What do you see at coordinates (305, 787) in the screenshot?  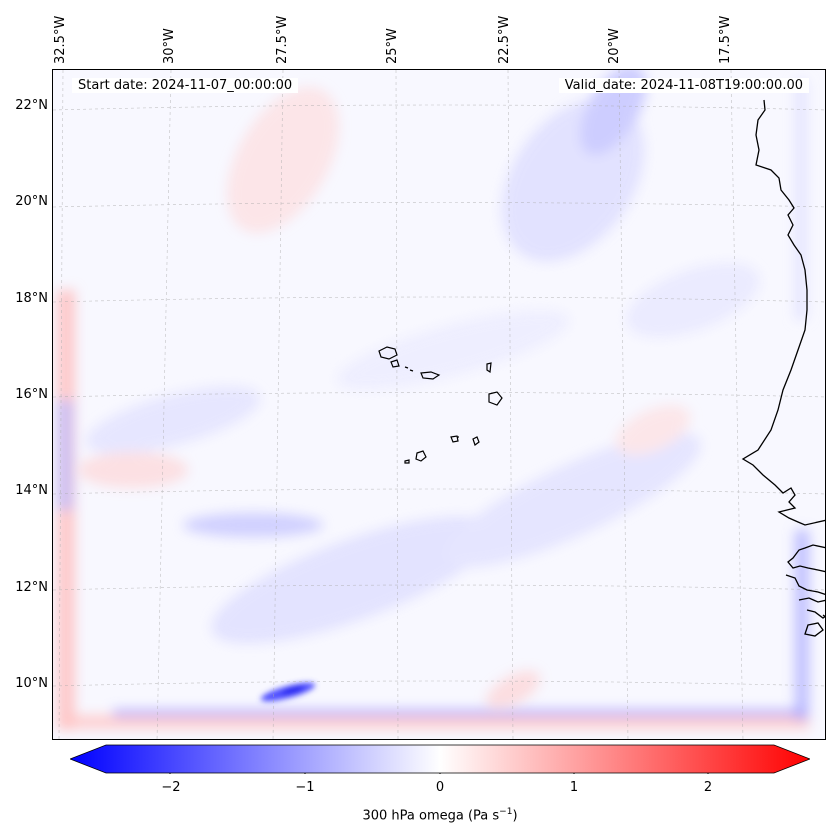 I see `colorbar-tick: −1` at bounding box center [305, 787].